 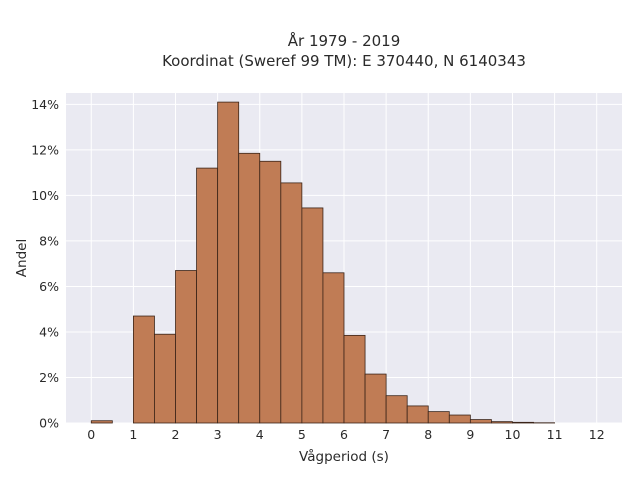 I want to click on y-tick-label: 6%, so click(x=49, y=286).